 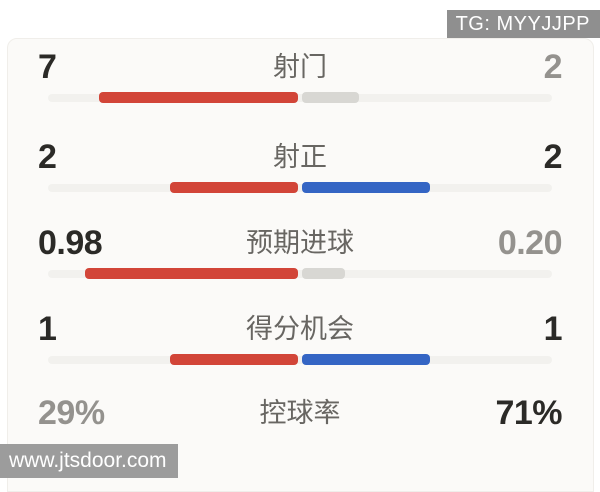 I want to click on site-watermark: www.jtsdoor.com, so click(x=89, y=461).